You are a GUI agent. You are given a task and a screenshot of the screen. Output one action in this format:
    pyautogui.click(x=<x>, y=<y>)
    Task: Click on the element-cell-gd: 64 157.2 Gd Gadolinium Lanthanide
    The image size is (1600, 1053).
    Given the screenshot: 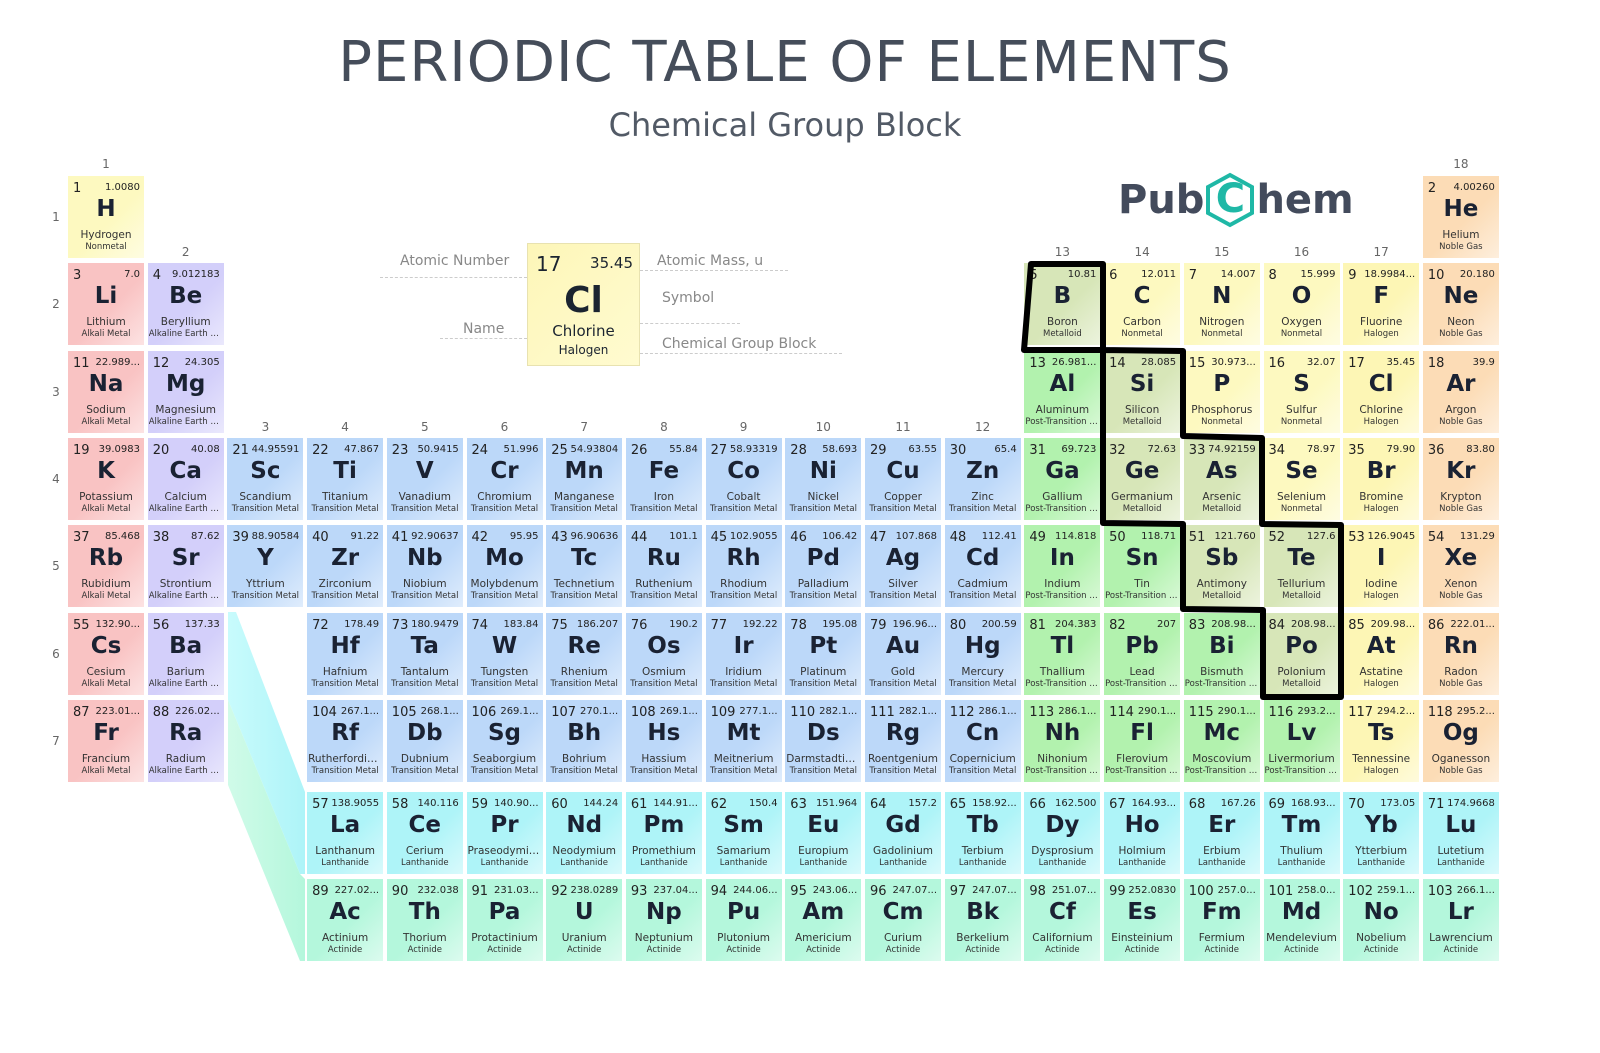 What is the action you would take?
    pyautogui.click(x=903, y=833)
    